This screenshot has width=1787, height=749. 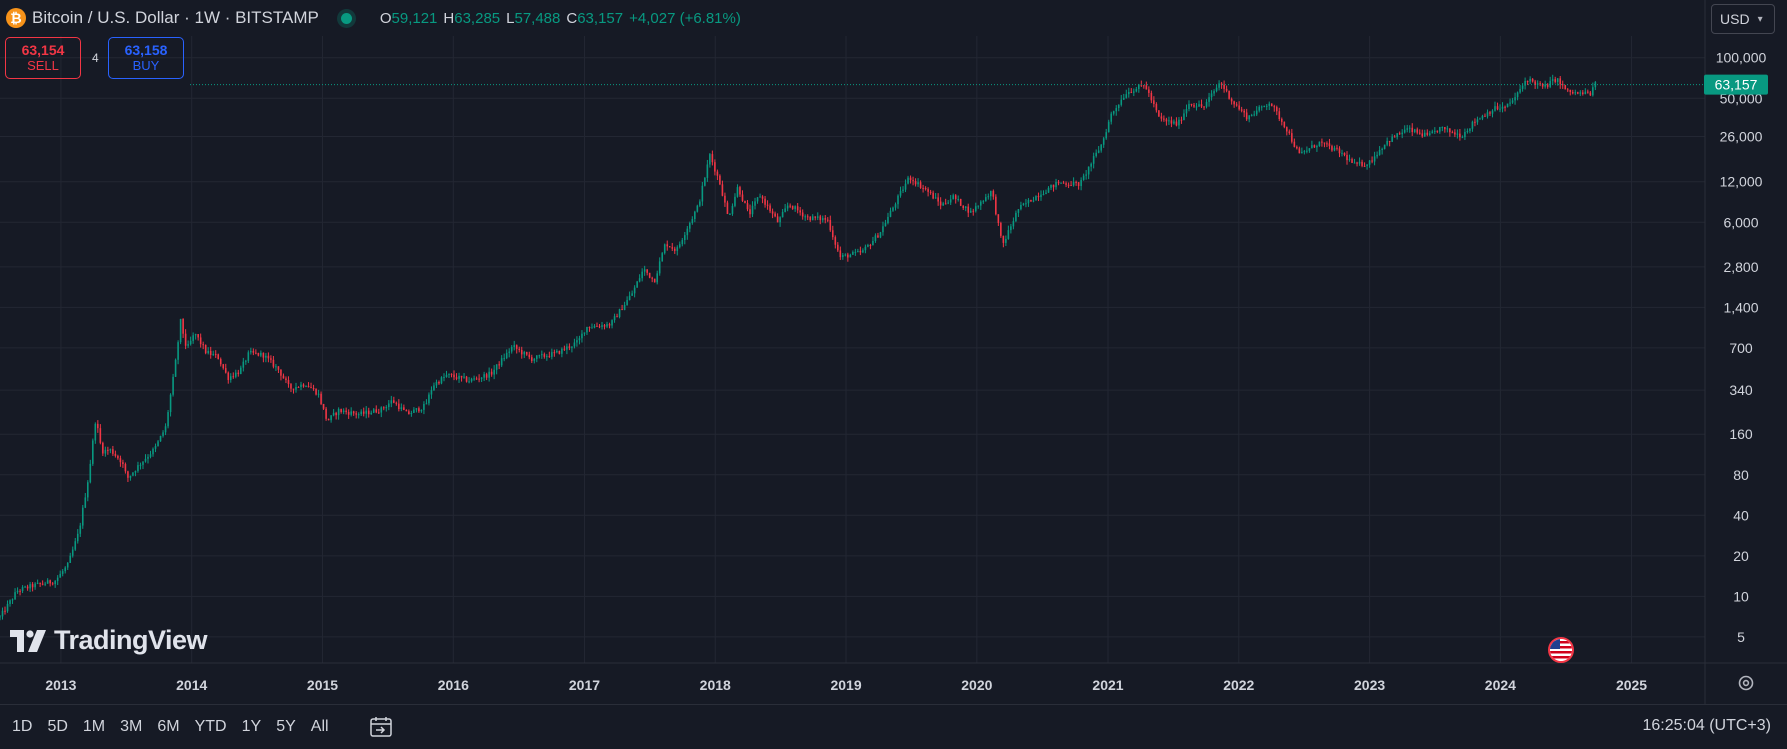 I want to click on range-button-5d: 5D, so click(x=57, y=726).